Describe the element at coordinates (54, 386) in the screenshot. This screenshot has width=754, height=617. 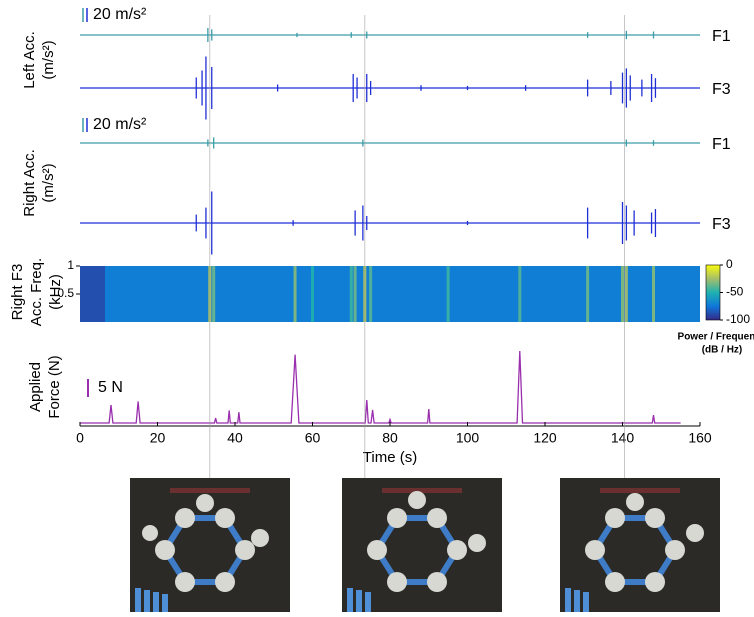
I see `y-axis-label: Force (N)` at that location.